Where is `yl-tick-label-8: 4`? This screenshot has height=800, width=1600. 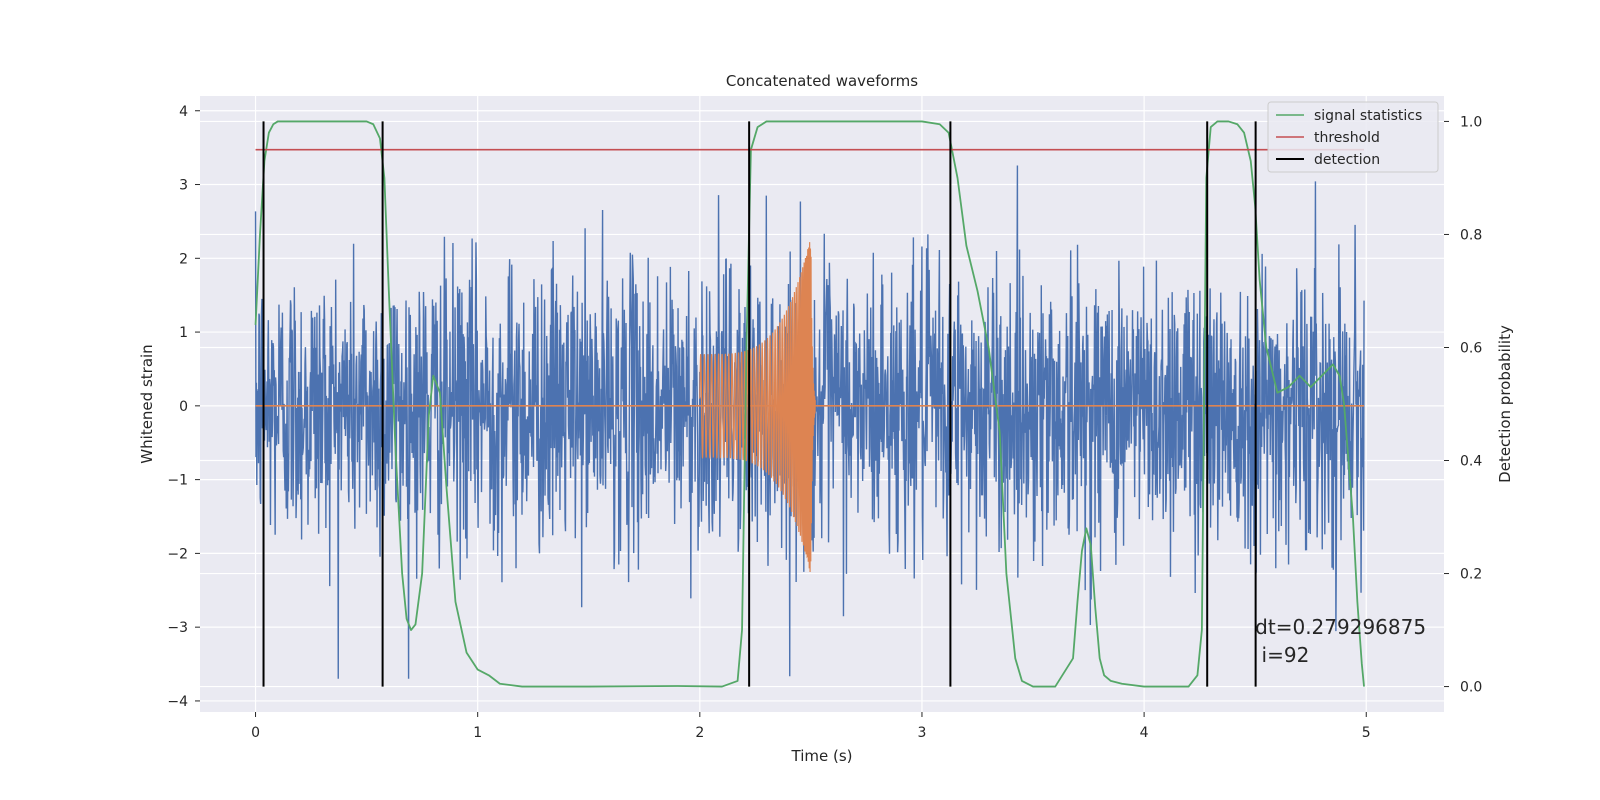 yl-tick-label-8: 4 is located at coordinates (183, 112).